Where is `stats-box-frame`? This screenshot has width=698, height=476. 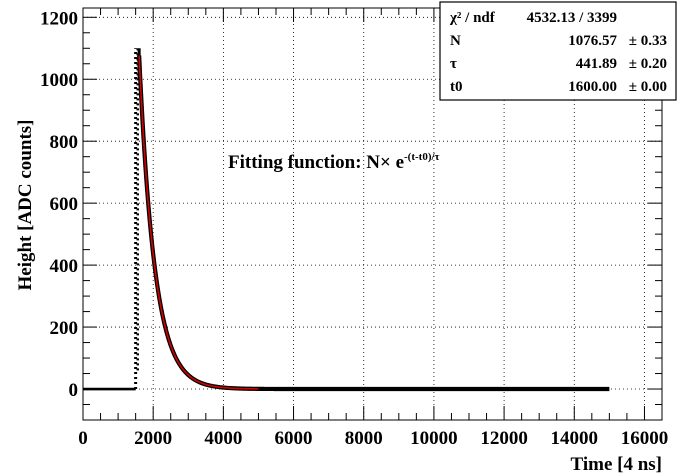
stats-box-frame is located at coordinates (558, 51).